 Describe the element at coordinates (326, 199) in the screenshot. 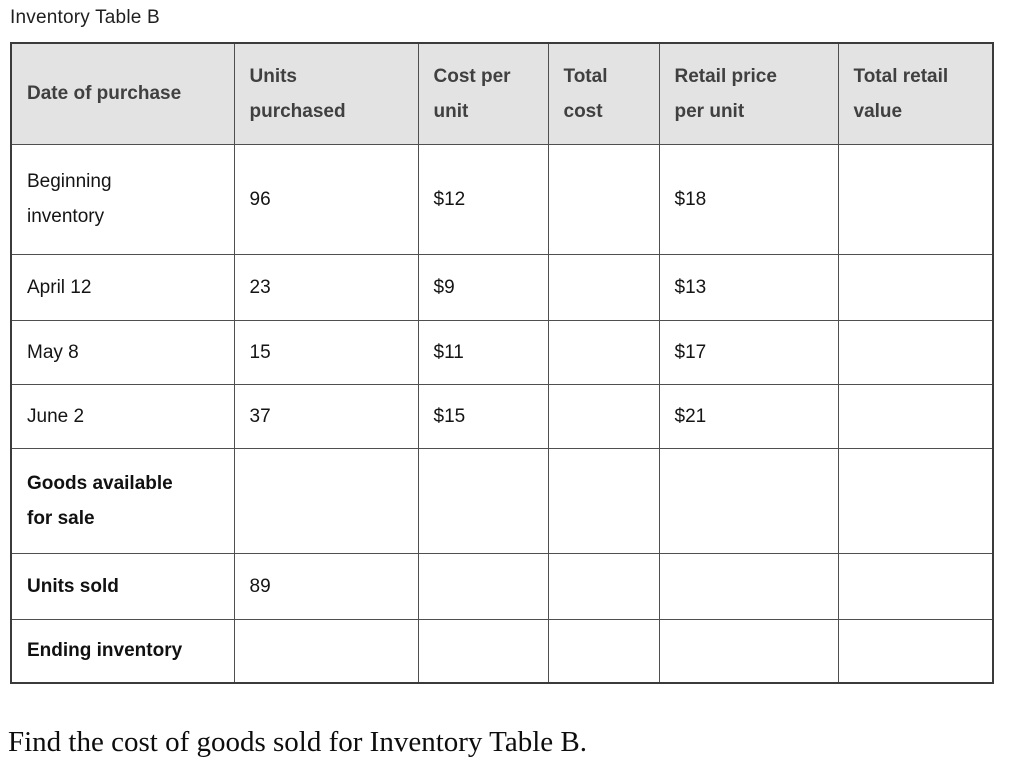

I see `units-cell: 96` at that location.